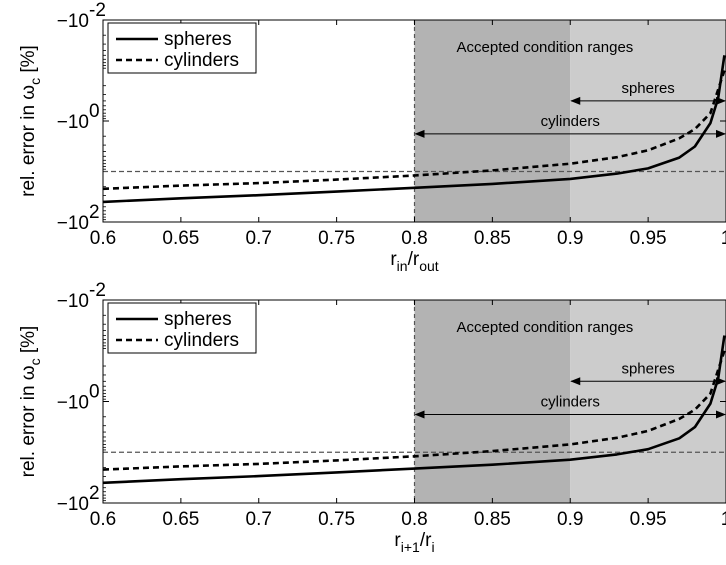  I want to click on x-axis-label-sub1: in, so click(402, 266).